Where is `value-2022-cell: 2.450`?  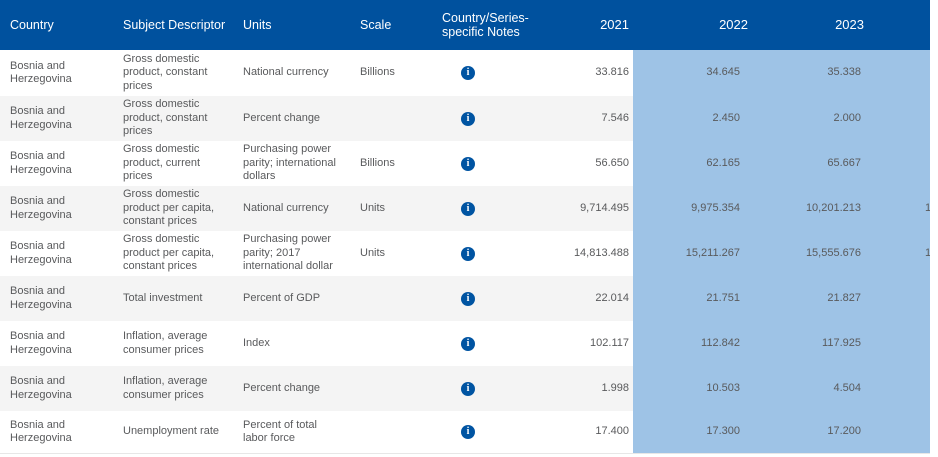
value-2022-cell: 2.450 is located at coordinates (694, 118).